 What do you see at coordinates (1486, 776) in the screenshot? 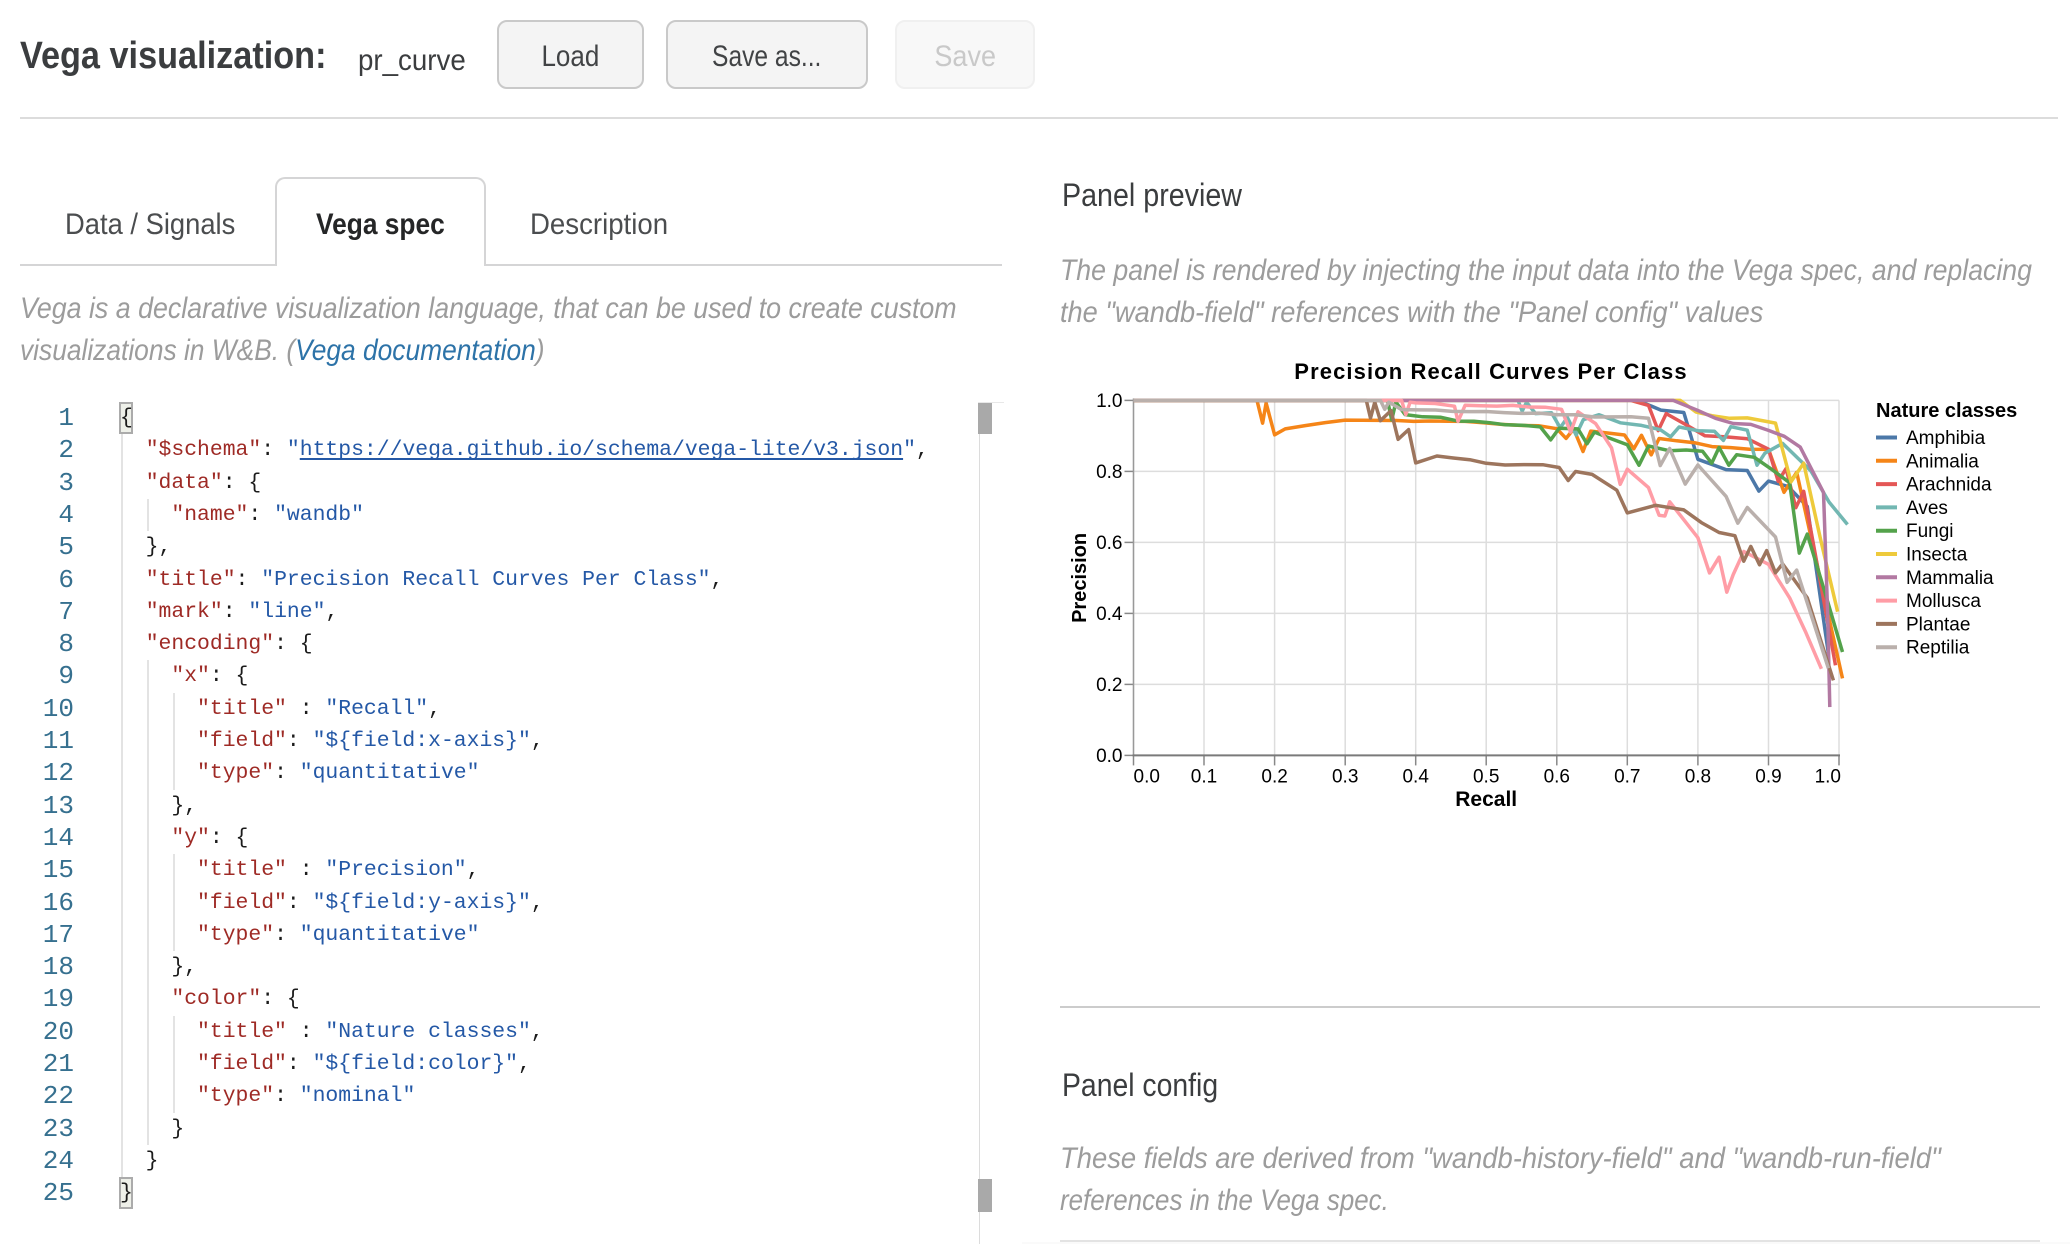
I see `svg-text: 0.5` at bounding box center [1486, 776].